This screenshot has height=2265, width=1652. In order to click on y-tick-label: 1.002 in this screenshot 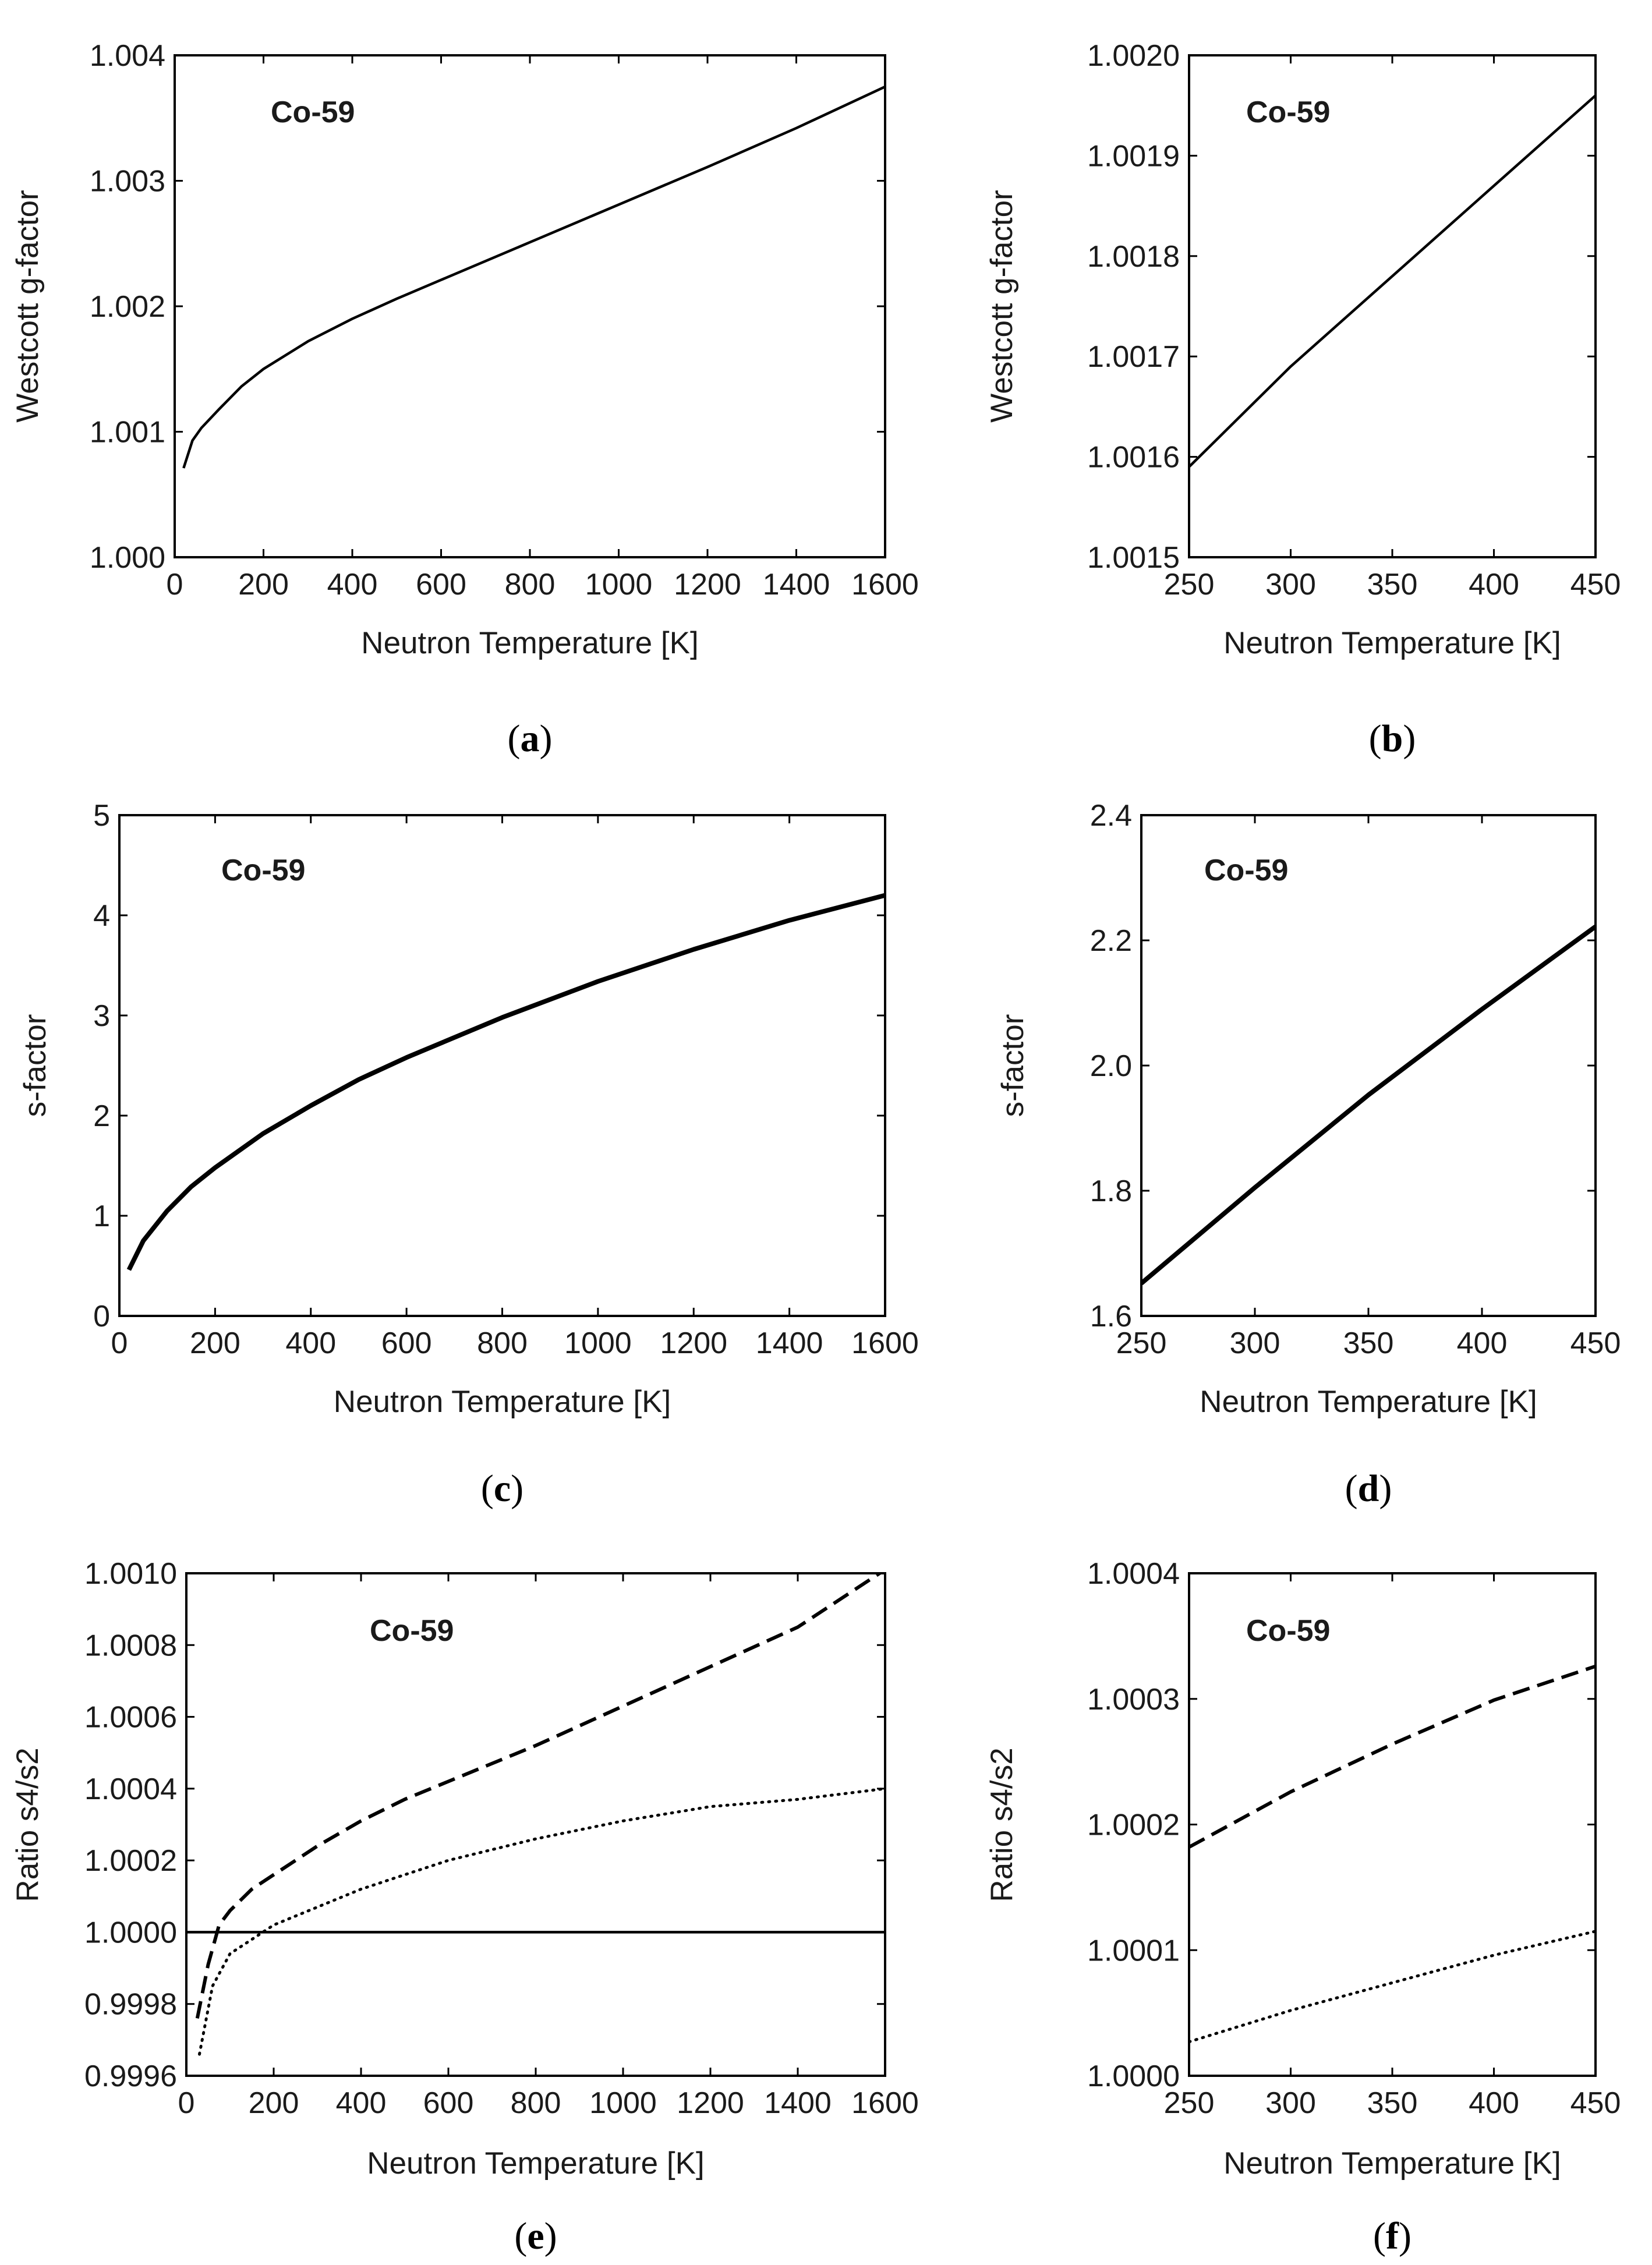, I will do `click(127, 307)`.